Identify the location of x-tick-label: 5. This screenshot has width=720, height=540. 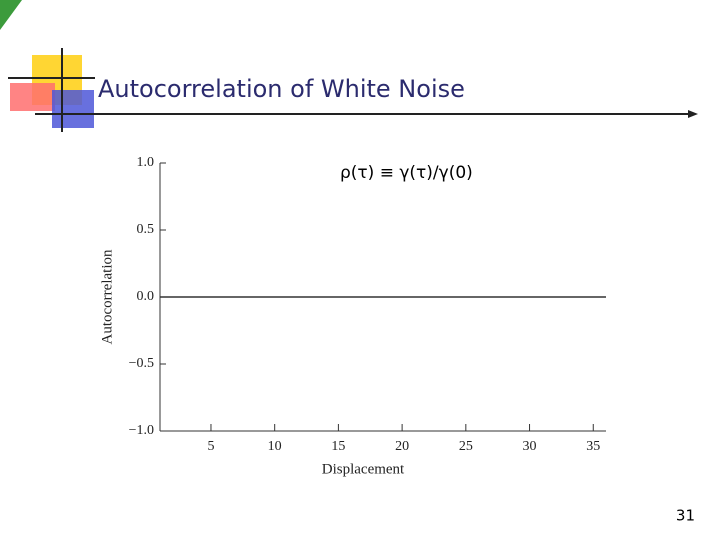
(210, 446).